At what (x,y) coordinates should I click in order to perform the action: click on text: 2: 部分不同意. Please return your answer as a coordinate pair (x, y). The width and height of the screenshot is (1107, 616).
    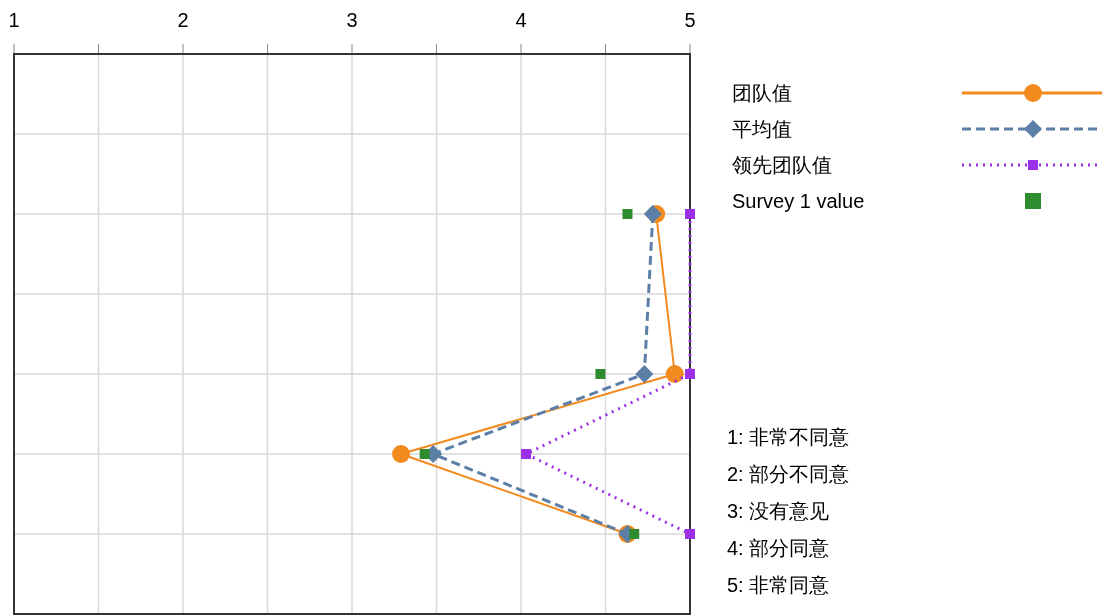
    Looking at the image, I should click on (788, 474).